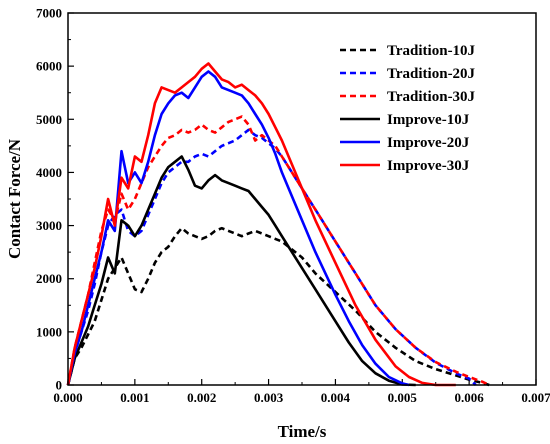  What do you see at coordinates (431, 97) in the screenshot?
I see `legend-label-tradition-30j: Tradition-30J` at bounding box center [431, 97].